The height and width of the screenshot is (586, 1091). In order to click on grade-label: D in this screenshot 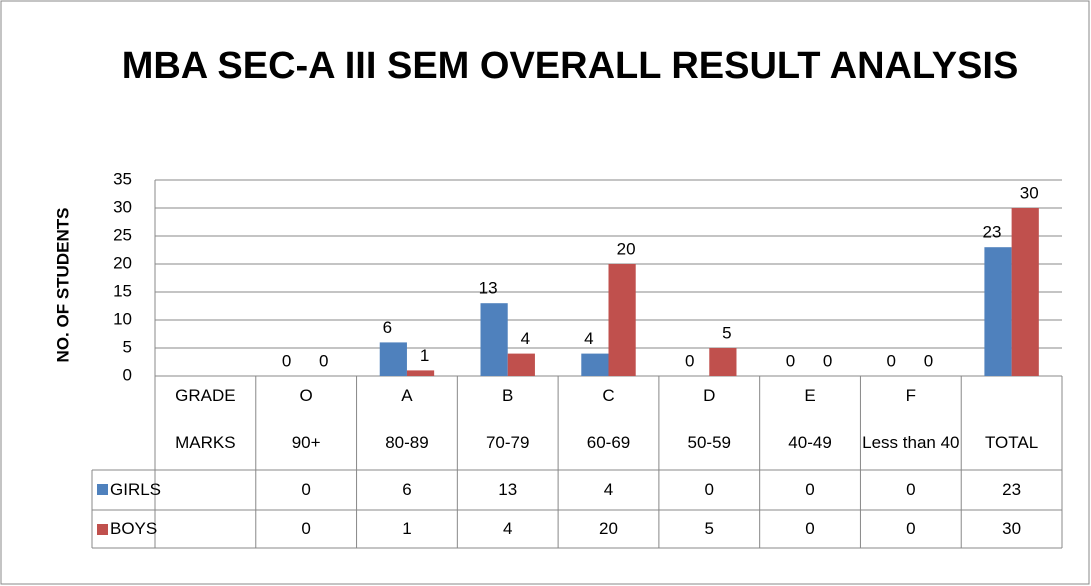, I will do `click(709, 395)`.